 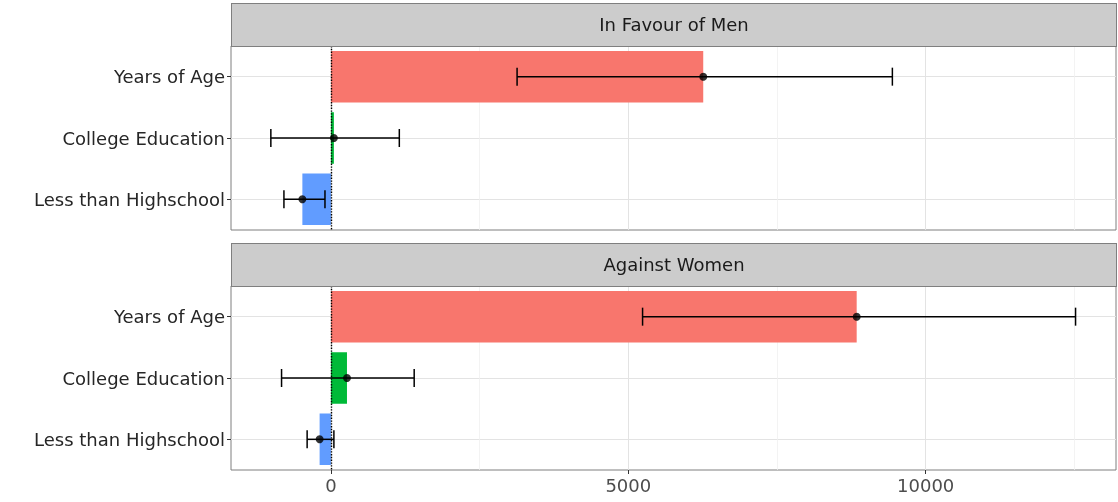 I want to click on x-tick-label: 10000, so click(x=926, y=485).